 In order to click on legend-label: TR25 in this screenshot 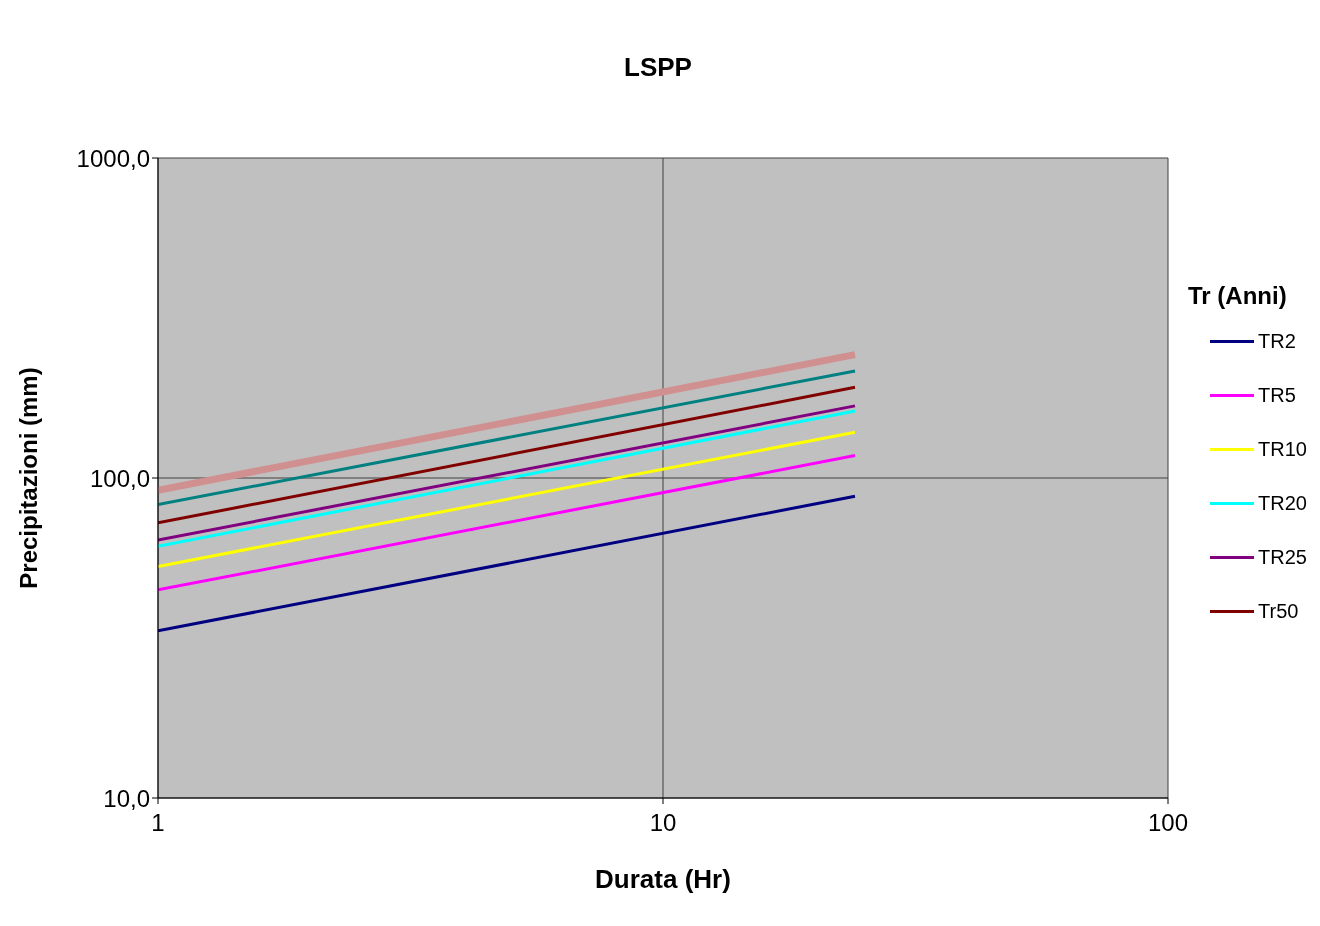, I will do `click(1282, 557)`.